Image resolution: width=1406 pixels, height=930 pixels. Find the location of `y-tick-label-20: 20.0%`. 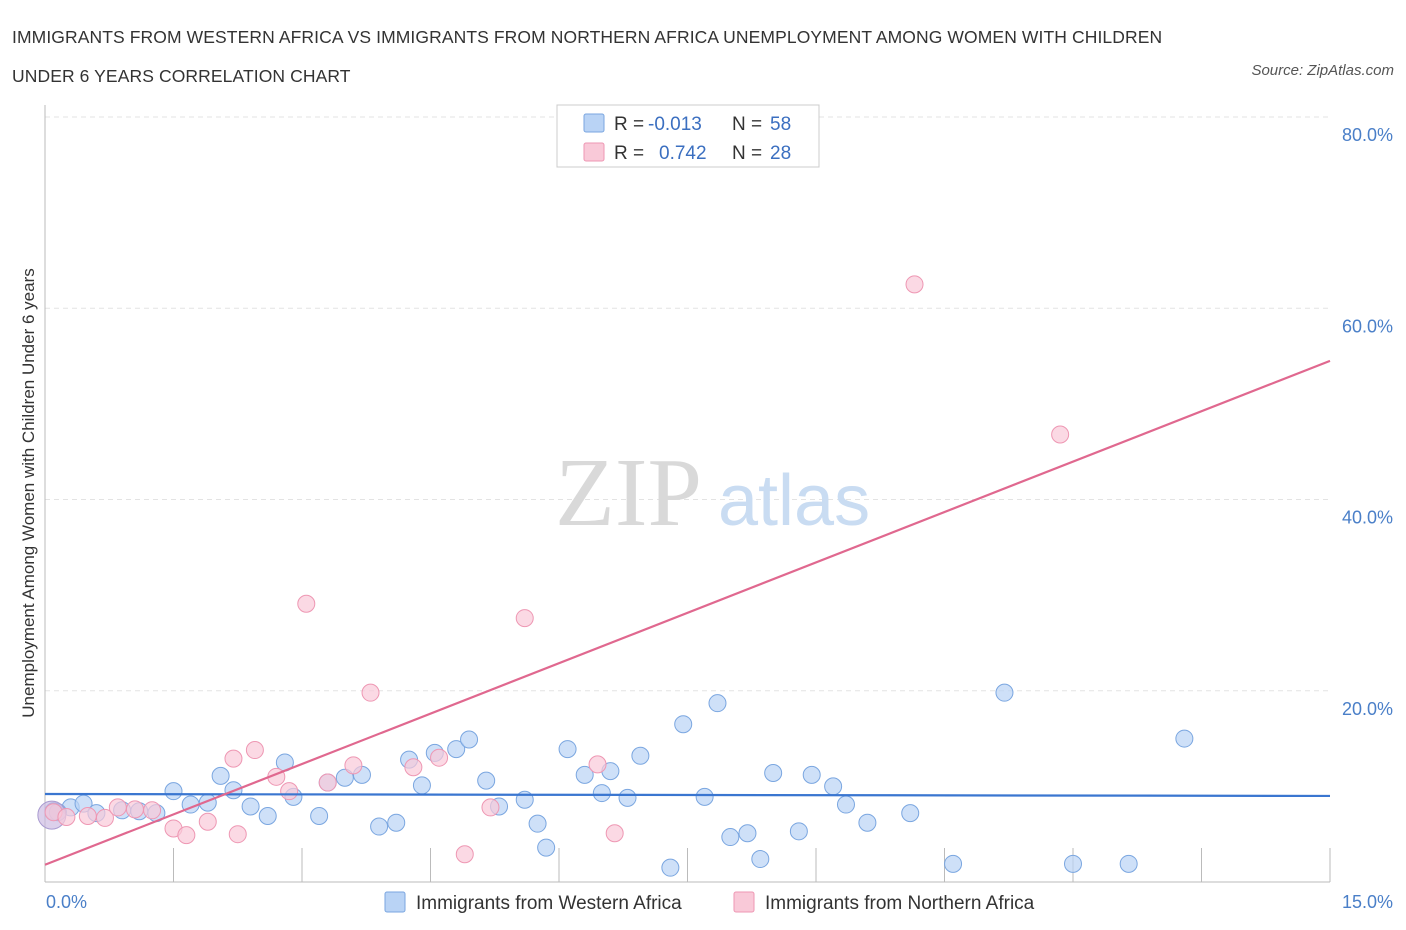

y-tick-label-20: 20.0% is located at coordinates (1367, 709).